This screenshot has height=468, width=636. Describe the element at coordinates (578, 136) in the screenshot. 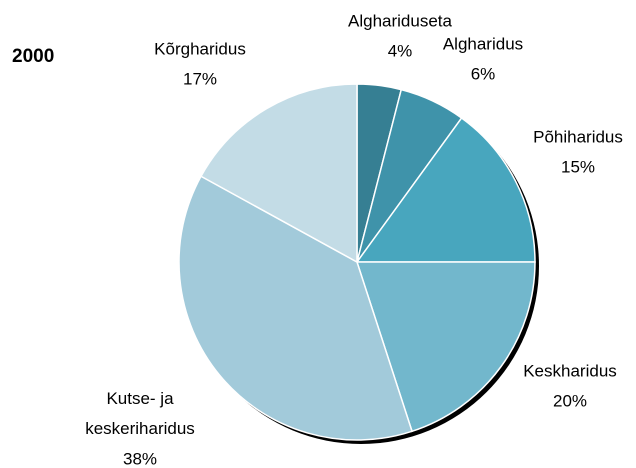

I see `slice-label: Põhiharidus` at that location.